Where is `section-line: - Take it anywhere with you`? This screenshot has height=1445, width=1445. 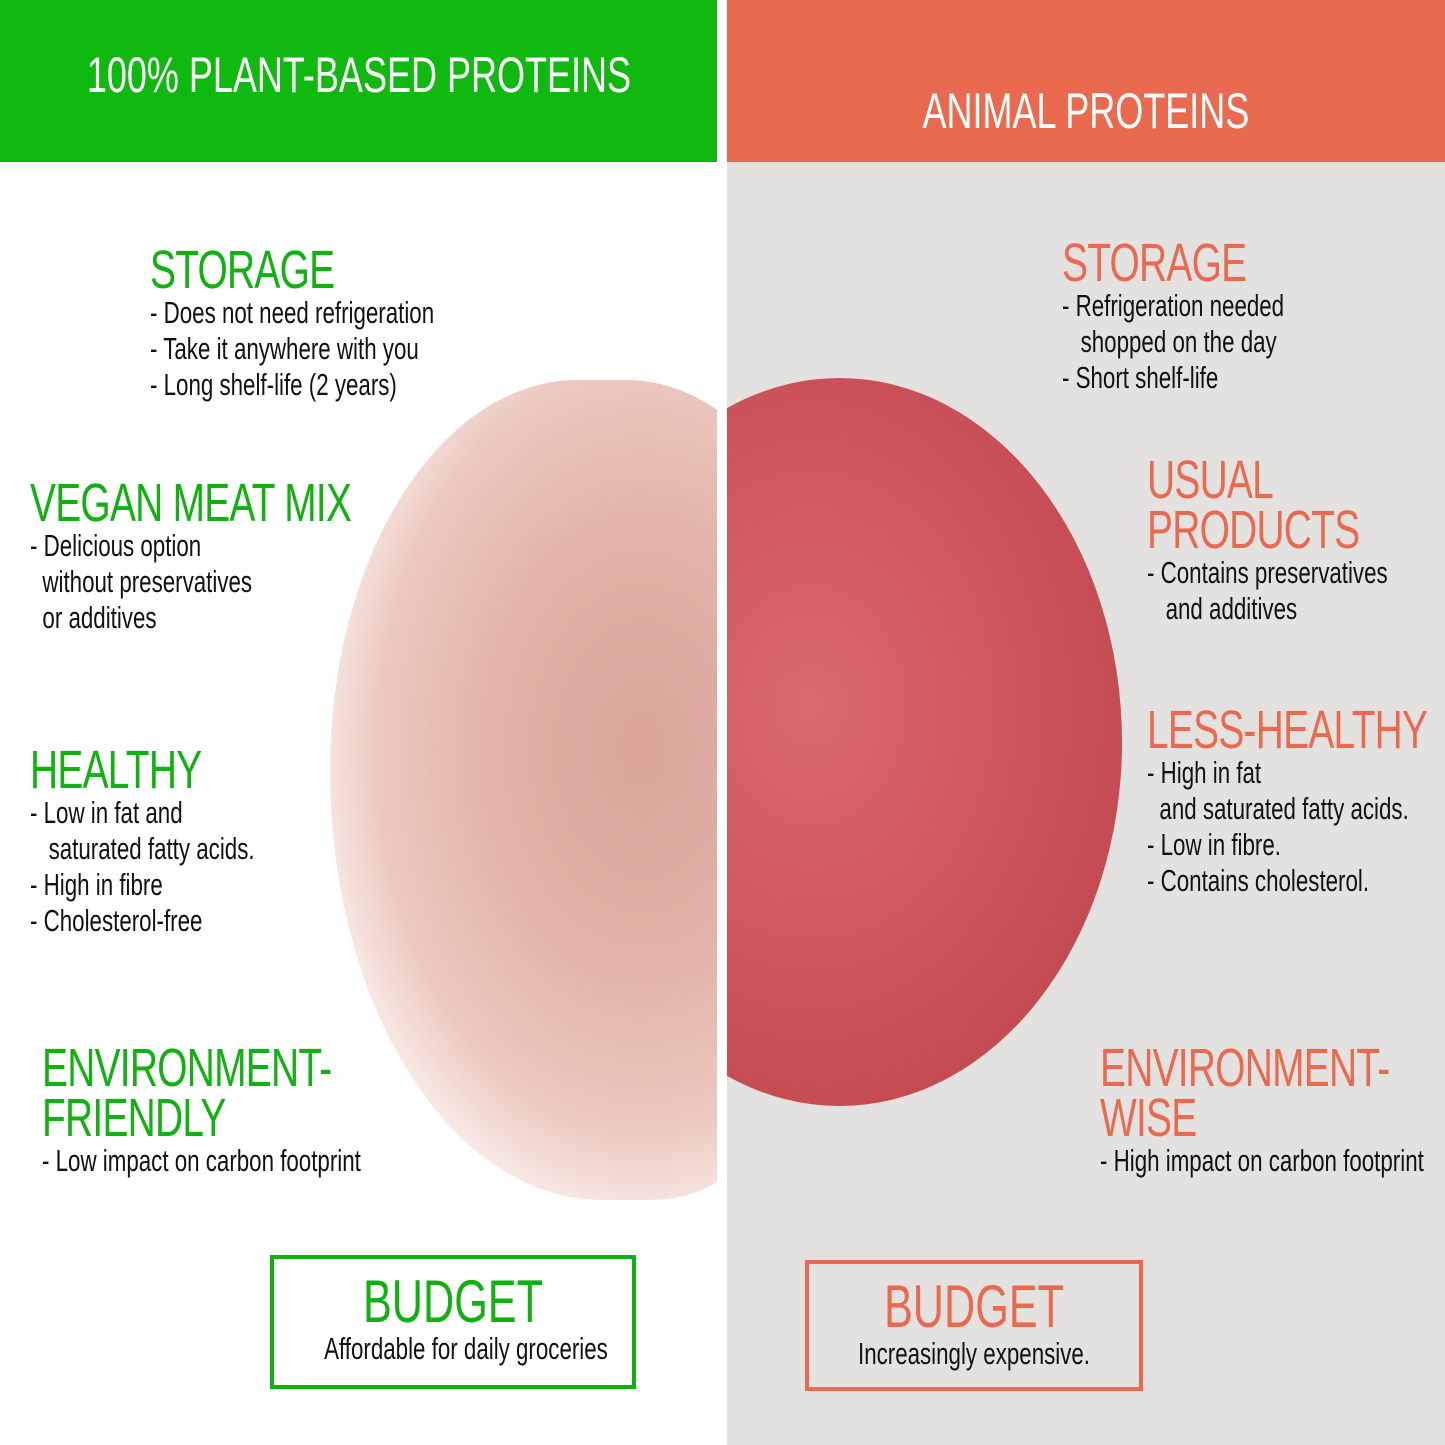
section-line: - Take it anywhere with you is located at coordinates (284, 348).